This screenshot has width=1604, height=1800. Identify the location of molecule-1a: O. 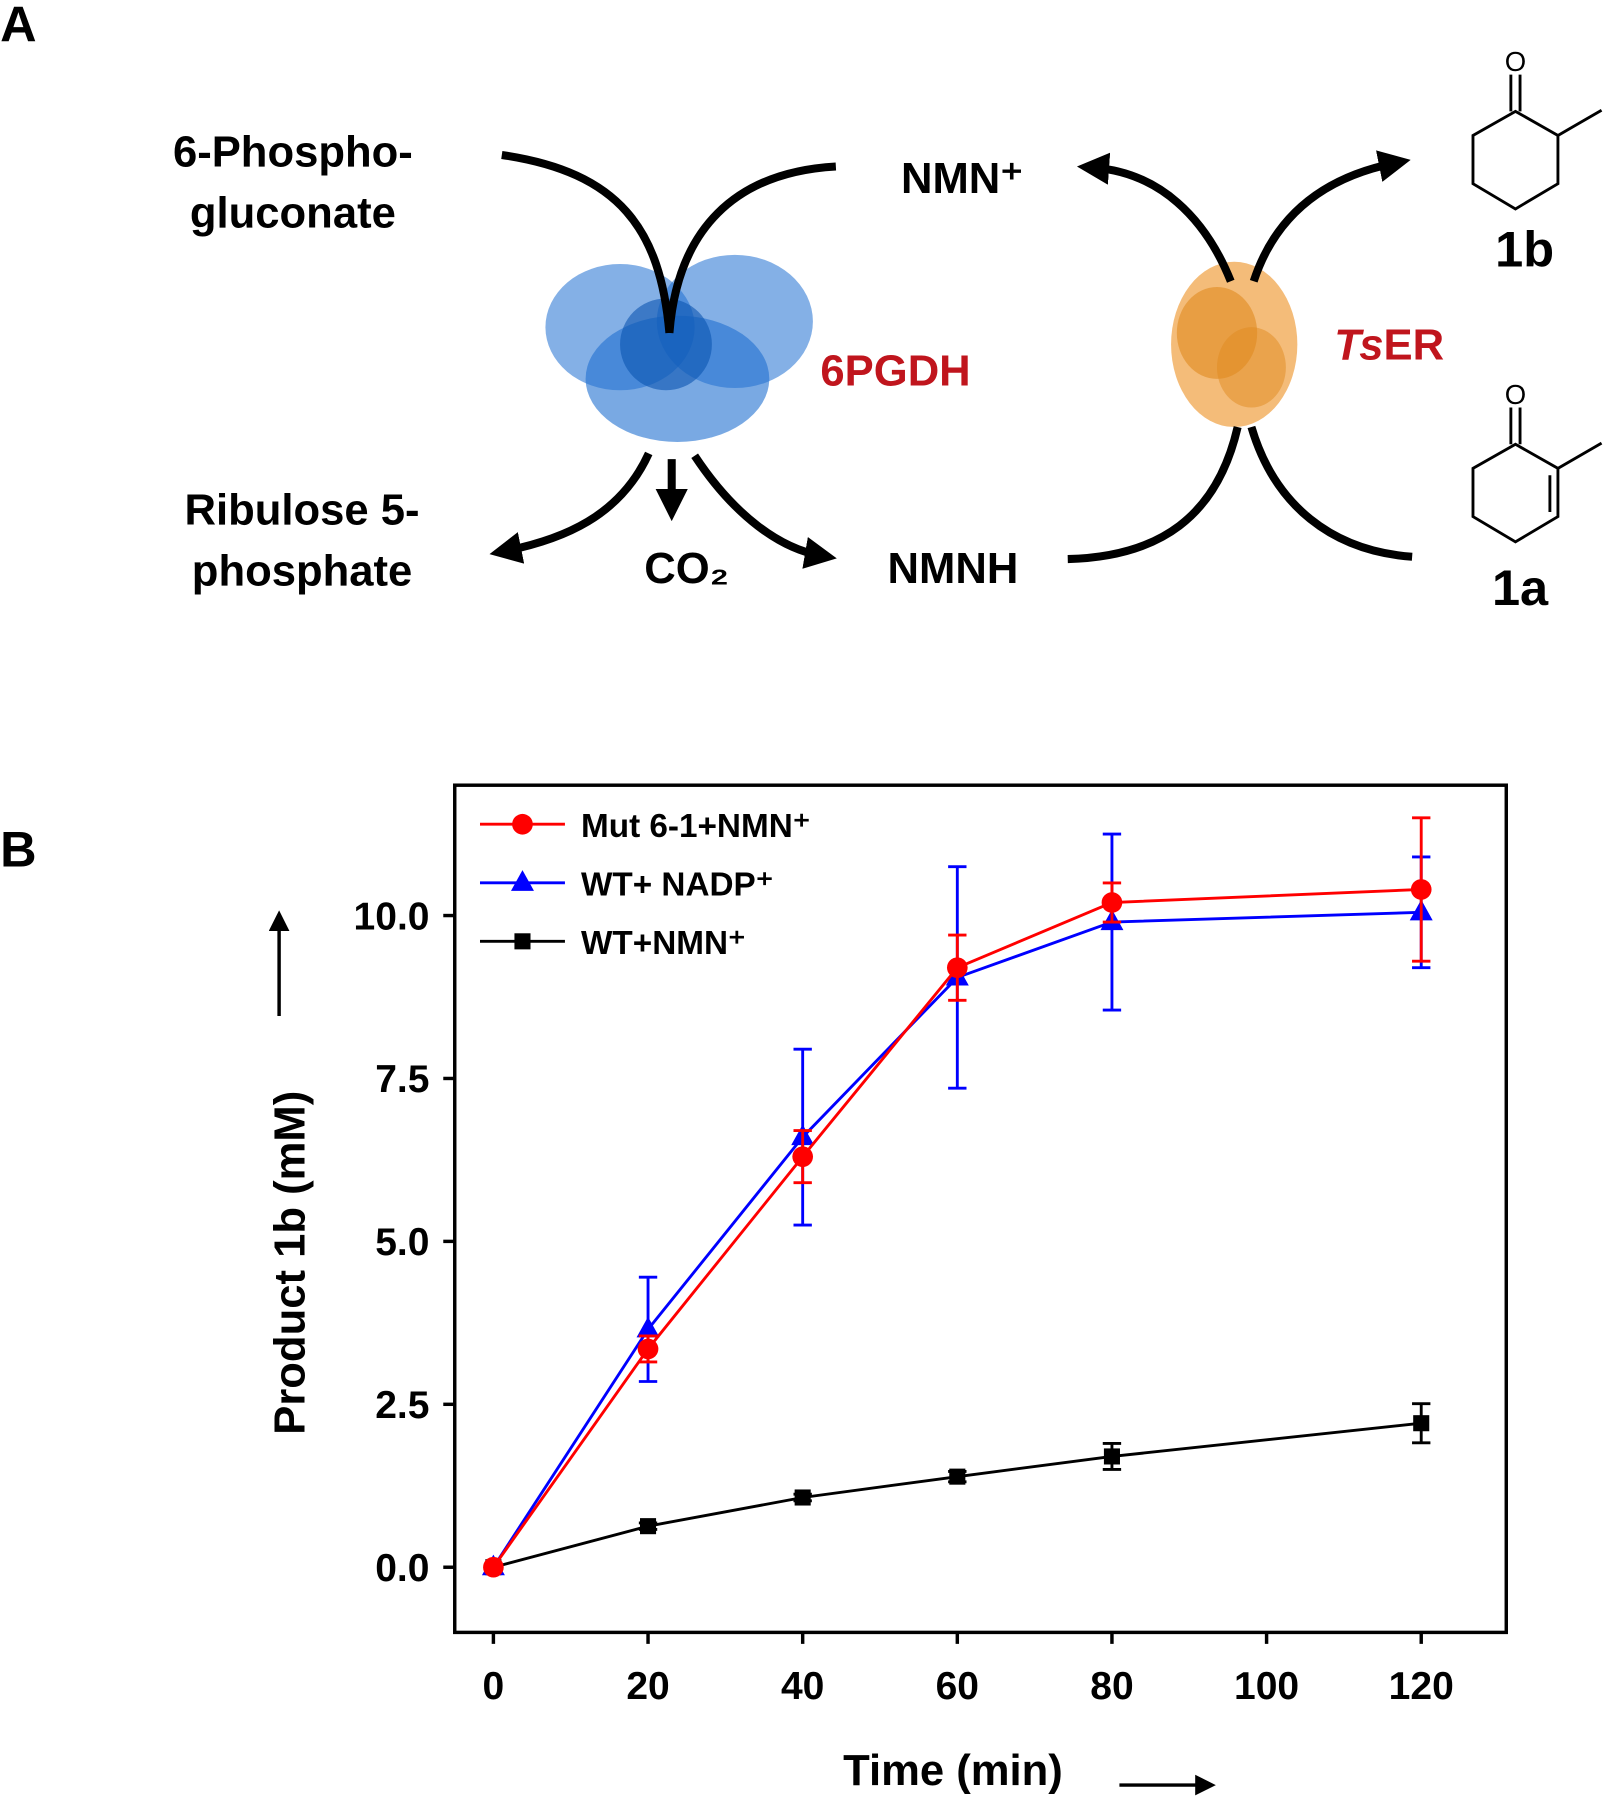
(1537, 461).